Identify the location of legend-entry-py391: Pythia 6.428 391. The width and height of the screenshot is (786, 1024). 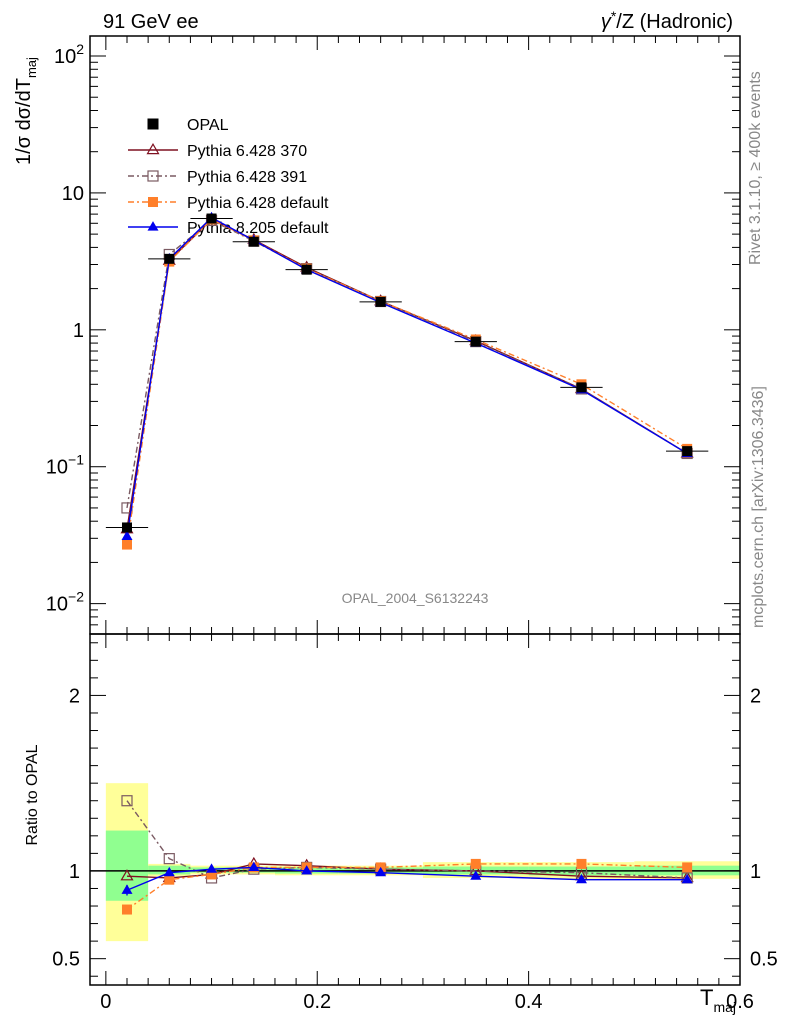
(217, 177).